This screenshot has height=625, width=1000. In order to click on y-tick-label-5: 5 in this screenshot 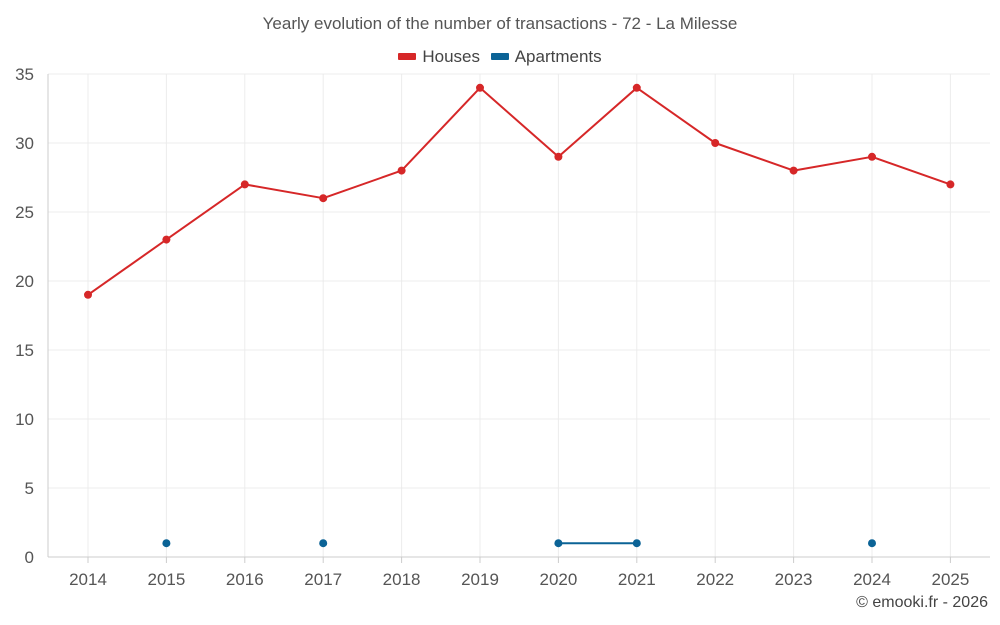, I will do `click(29, 488)`.